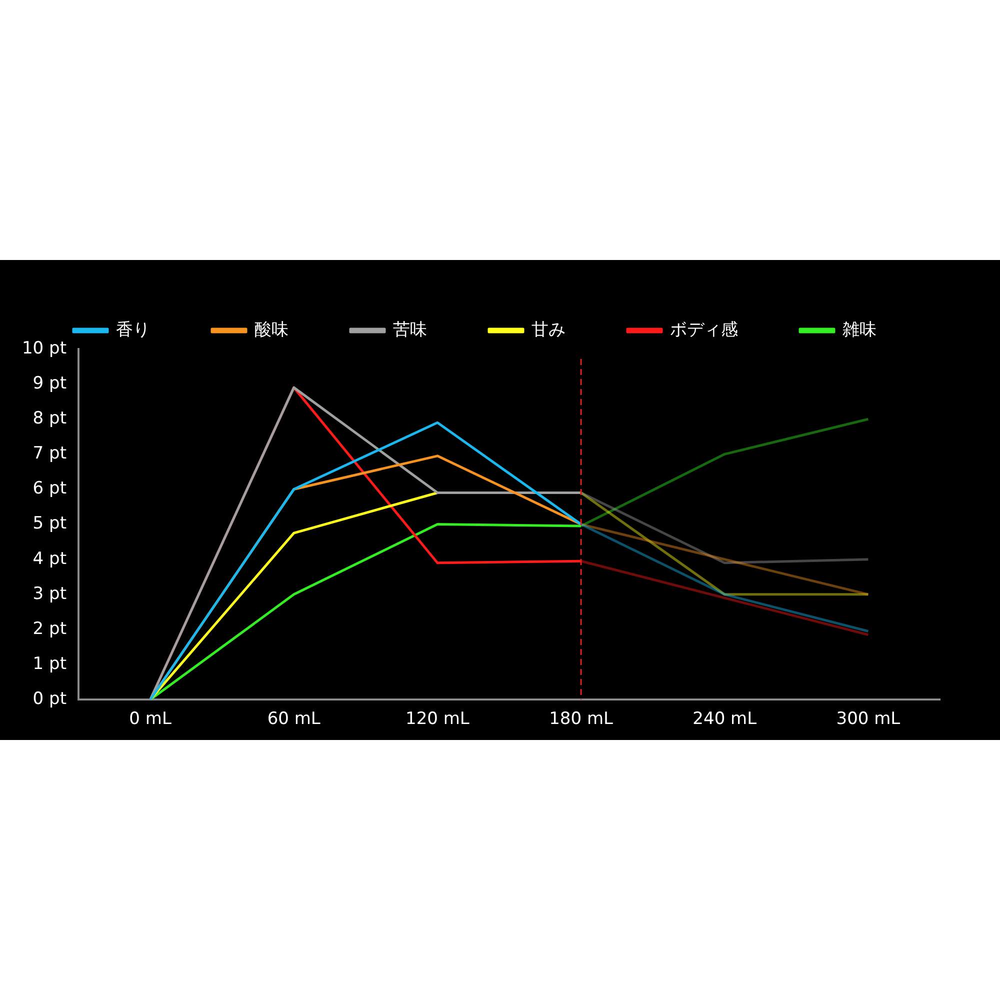 The image size is (1000, 1000). What do you see at coordinates (49, 594) in the screenshot?
I see `y-tick-label: 3 pt` at bounding box center [49, 594].